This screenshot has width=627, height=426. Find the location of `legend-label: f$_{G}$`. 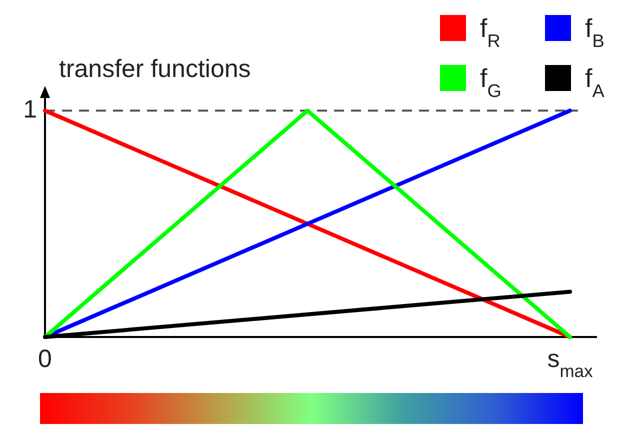

legend-label: f$_{G}$ is located at coordinates (491, 82).